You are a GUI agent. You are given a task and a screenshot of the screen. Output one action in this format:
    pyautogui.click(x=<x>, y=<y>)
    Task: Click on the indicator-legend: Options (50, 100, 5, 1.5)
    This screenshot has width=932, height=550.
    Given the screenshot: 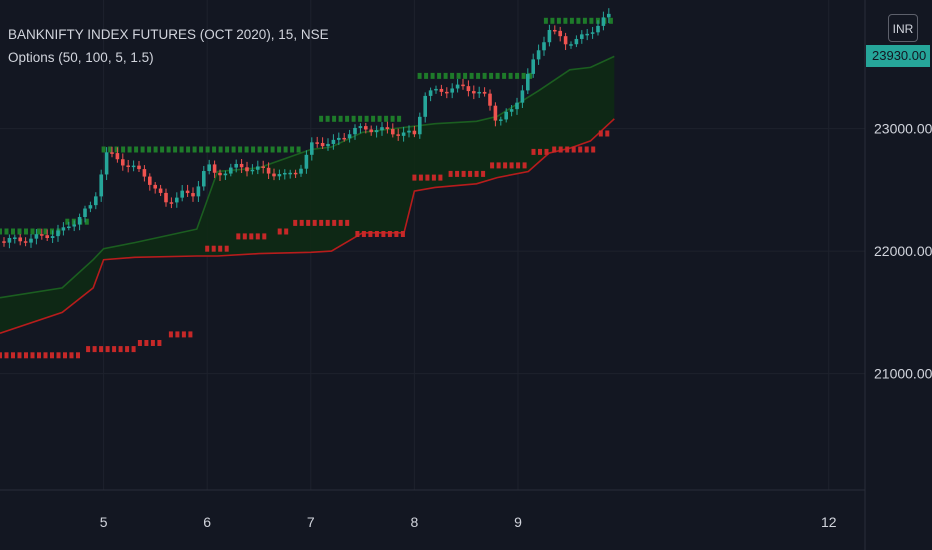 What is the action you would take?
    pyautogui.click(x=81, y=57)
    